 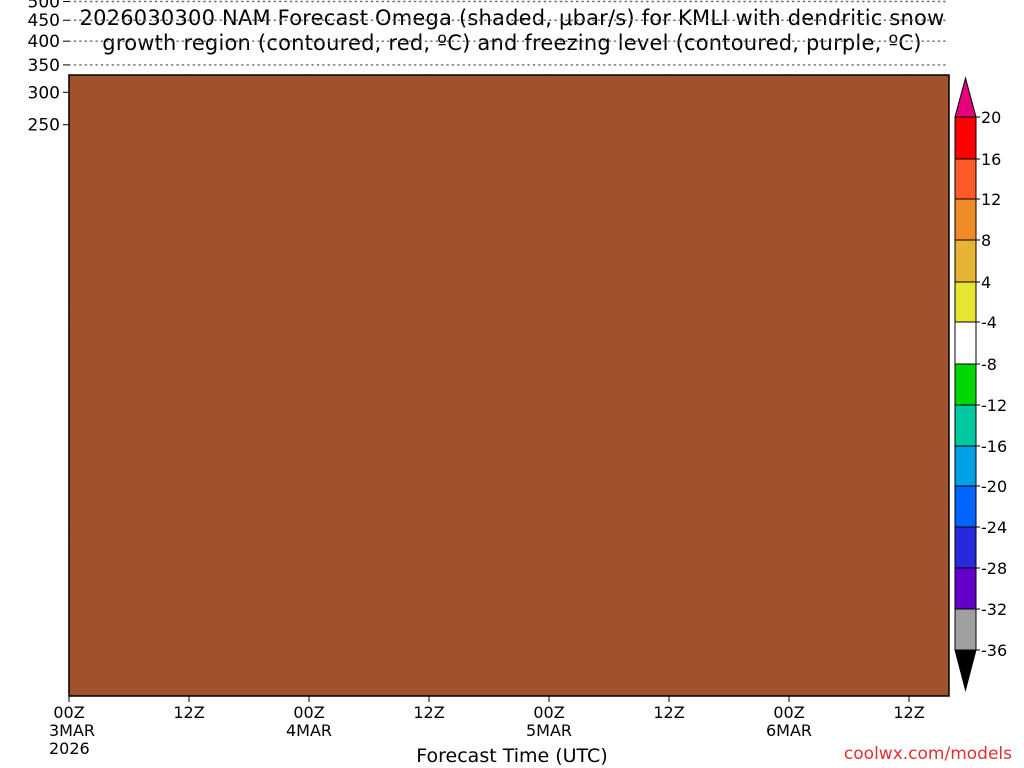 What do you see at coordinates (965, 670) in the screenshot?
I see `colorbar-bottom-arrow` at bounding box center [965, 670].